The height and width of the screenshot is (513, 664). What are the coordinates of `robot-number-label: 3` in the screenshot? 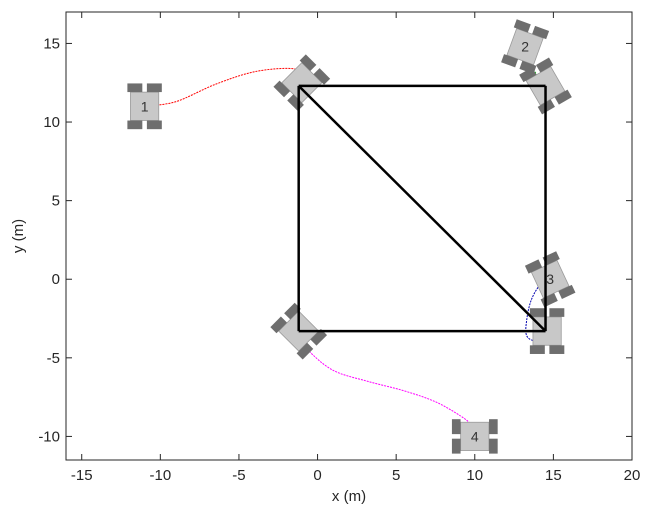 It's located at (550, 279).